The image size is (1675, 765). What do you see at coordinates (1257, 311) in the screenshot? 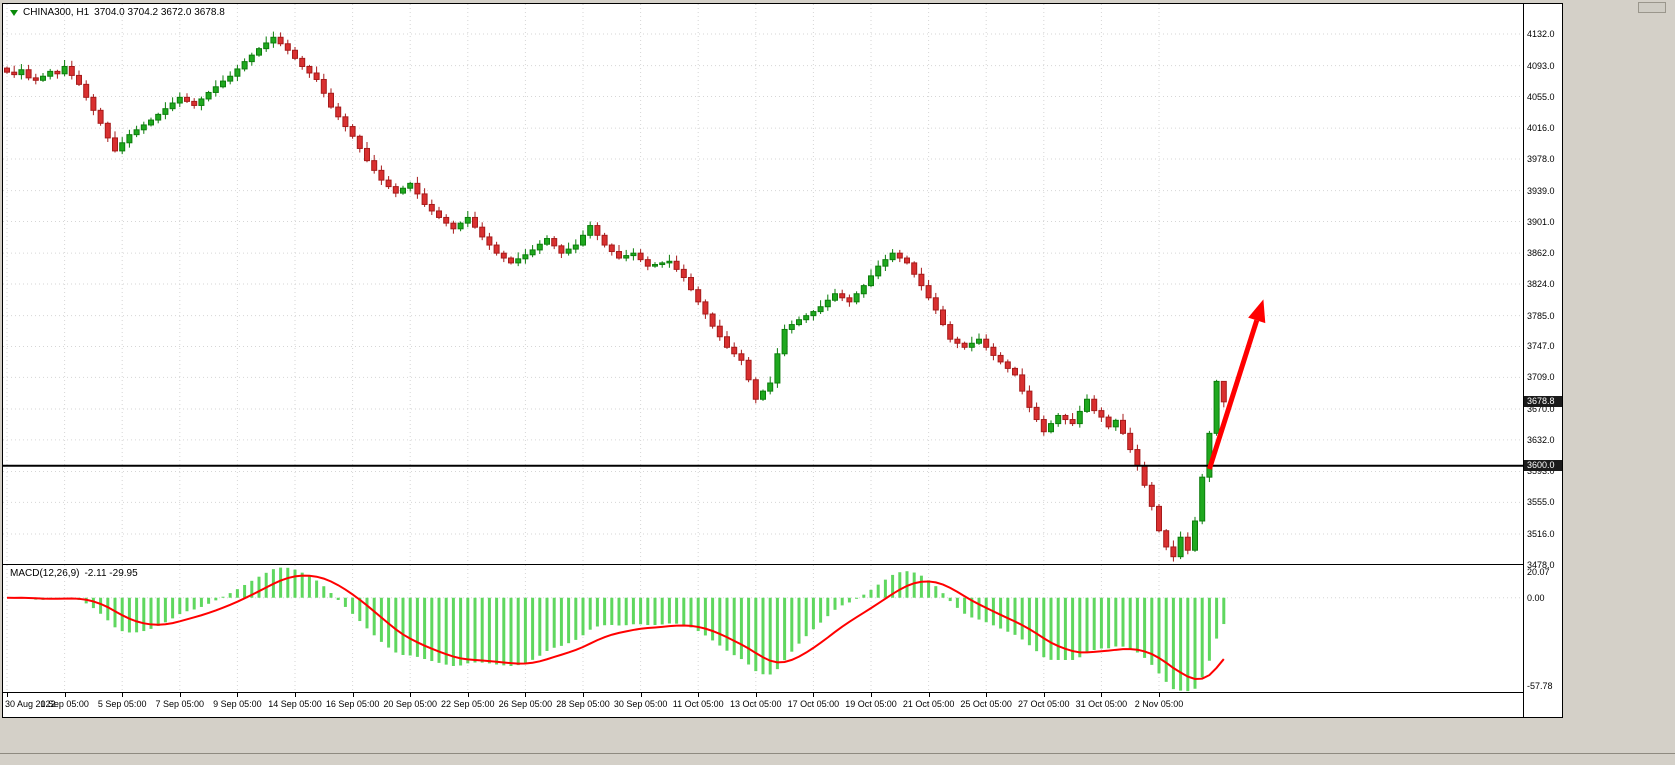
I see `trend-arrow-head` at bounding box center [1257, 311].